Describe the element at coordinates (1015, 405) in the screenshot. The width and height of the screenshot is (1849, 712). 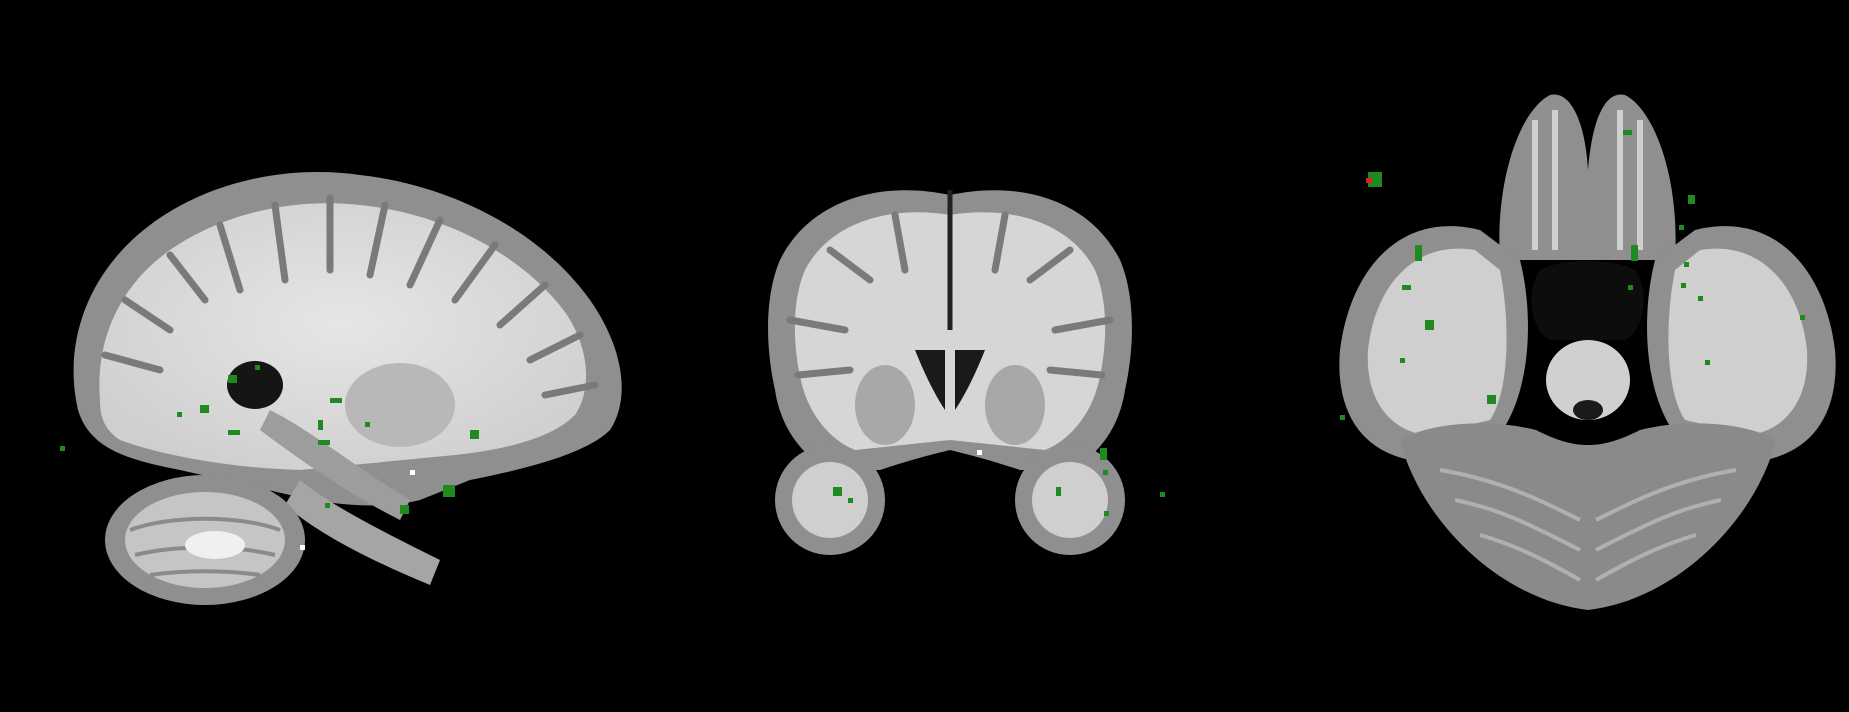
I see `coronal-basal-ganglia-right` at that location.